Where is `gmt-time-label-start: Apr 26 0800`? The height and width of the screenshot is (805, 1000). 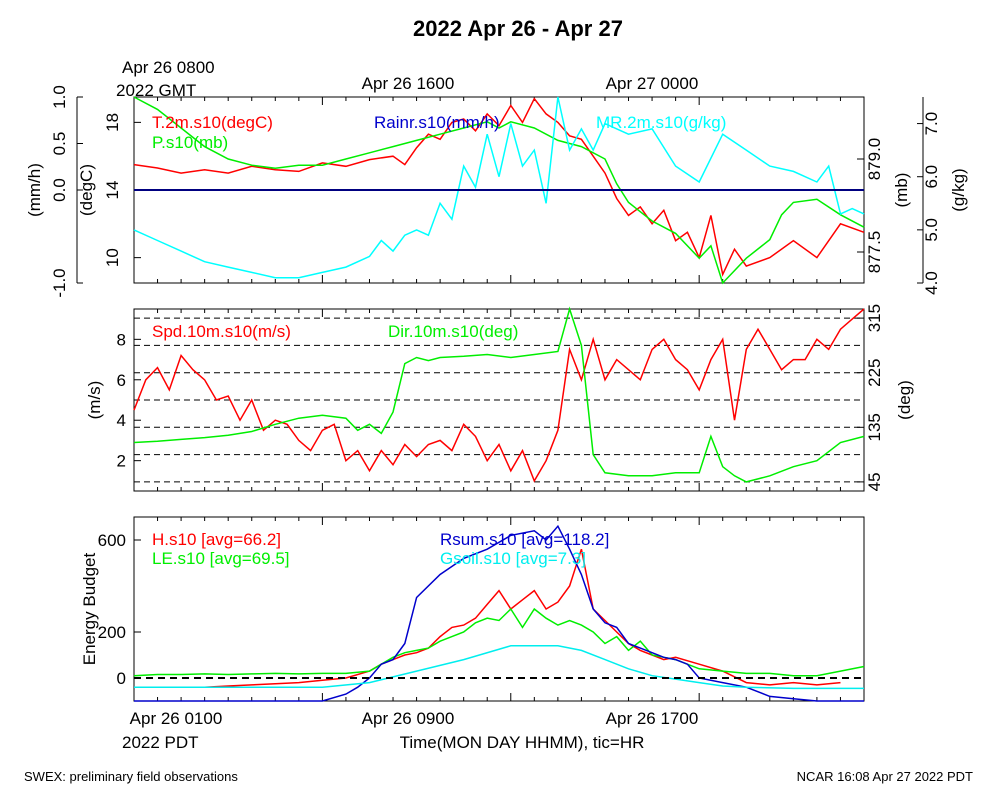 gmt-time-label-start: Apr 26 0800 is located at coordinates (168, 67).